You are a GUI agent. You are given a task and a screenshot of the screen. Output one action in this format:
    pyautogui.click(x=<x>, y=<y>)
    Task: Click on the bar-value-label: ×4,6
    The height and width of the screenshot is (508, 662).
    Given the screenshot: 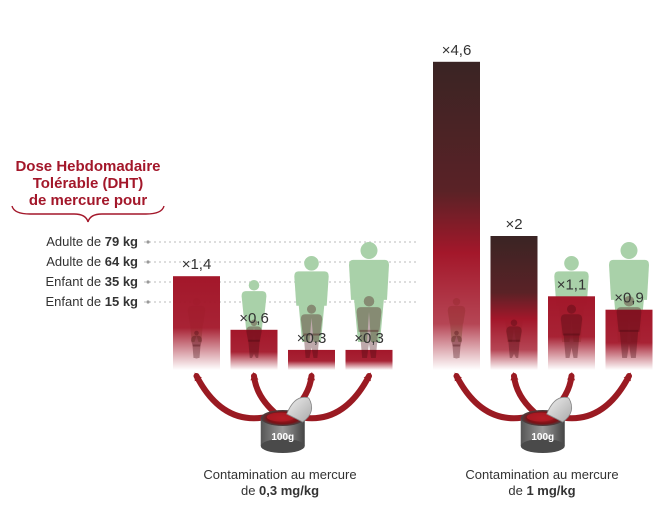 What is the action you would take?
    pyautogui.click(x=457, y=50)
    